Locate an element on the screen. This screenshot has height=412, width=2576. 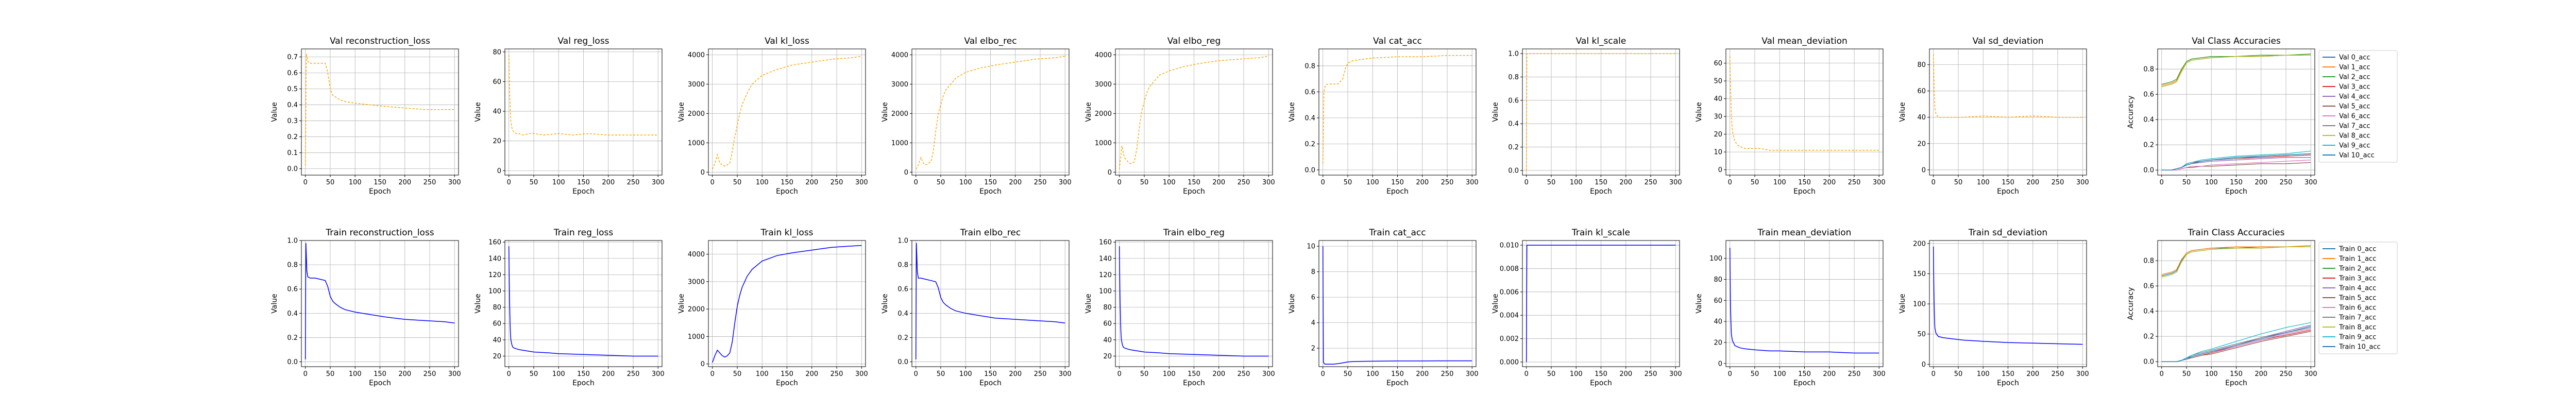
y-tick-label: 150 is located at coordinates (1919, 274).